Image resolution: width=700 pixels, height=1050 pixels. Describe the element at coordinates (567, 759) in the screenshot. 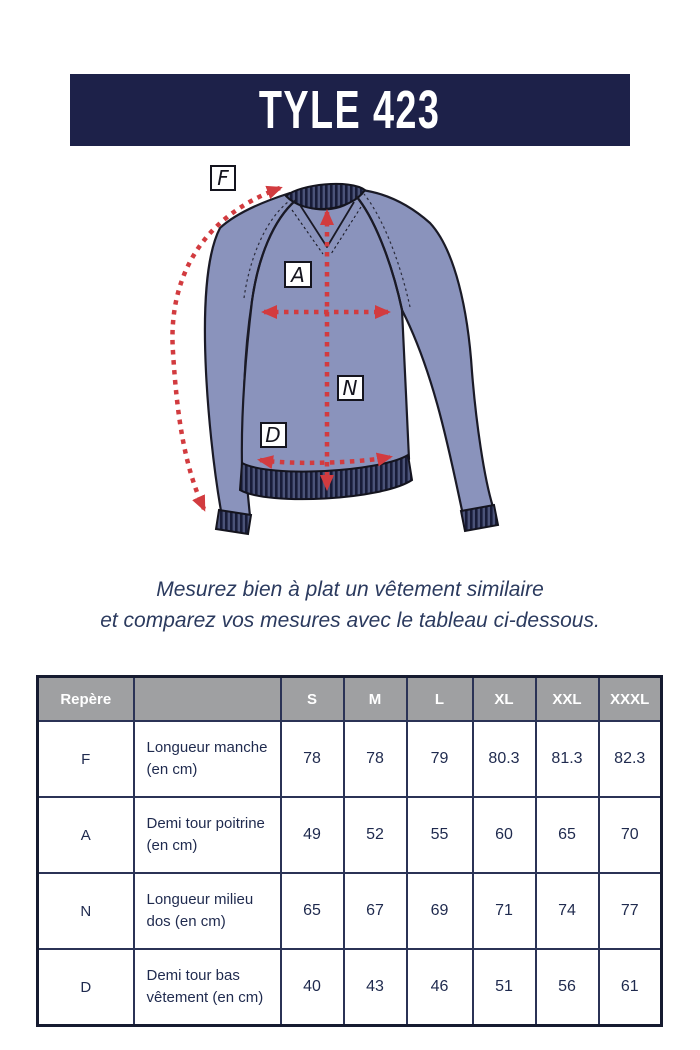

I see `cell-value: 81.3` at that location.